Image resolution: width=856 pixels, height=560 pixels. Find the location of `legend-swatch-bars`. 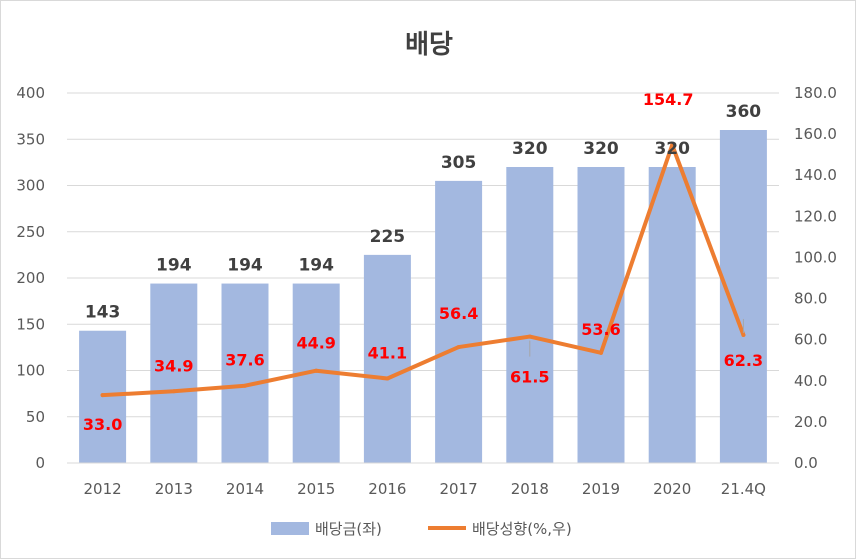

legend-swatch-bars is located at coordinates (290, 528).